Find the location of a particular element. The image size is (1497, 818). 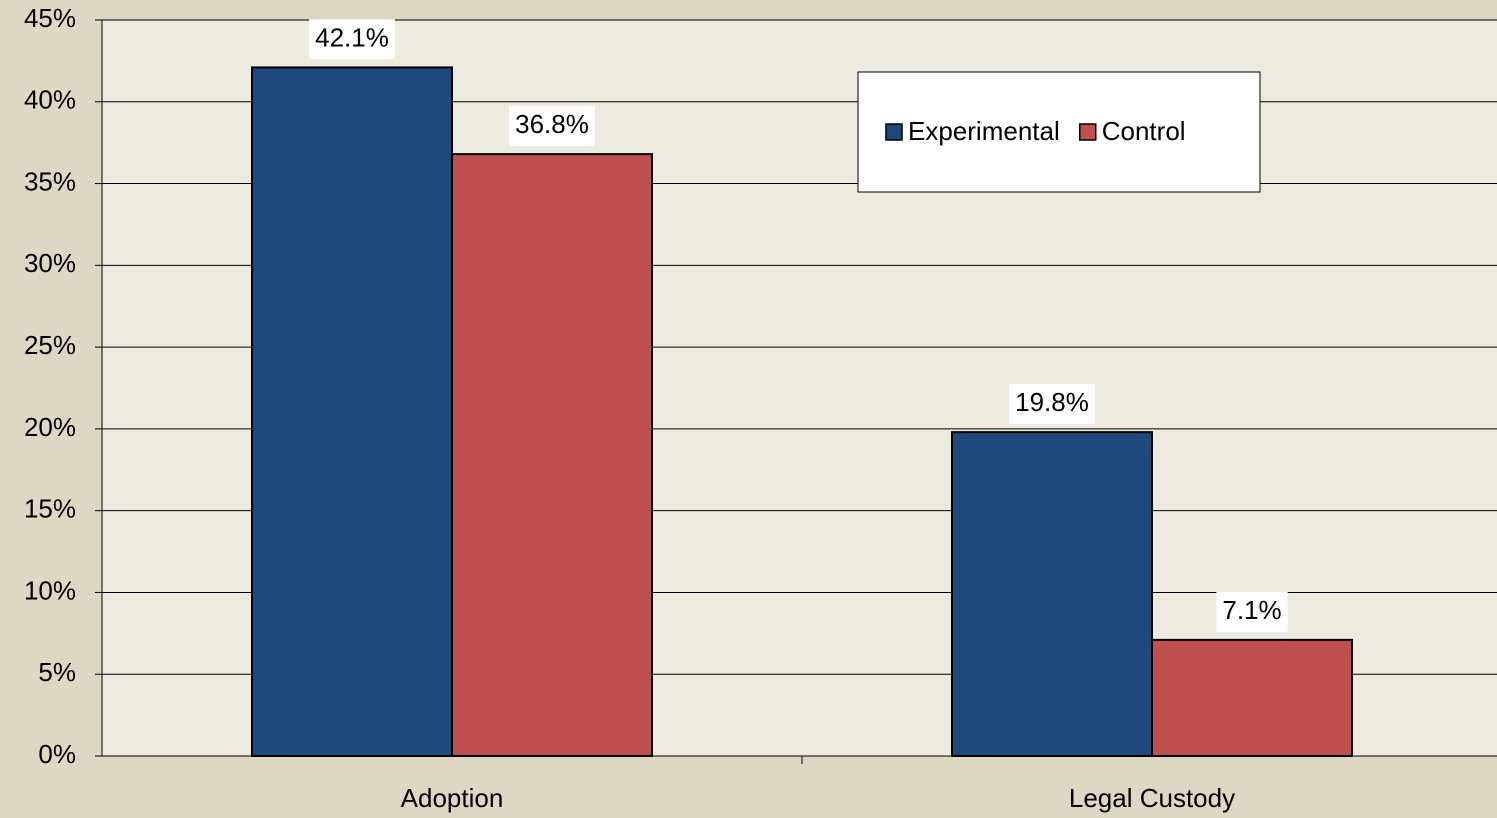

legend-box is located at coordinates (1059, 132).